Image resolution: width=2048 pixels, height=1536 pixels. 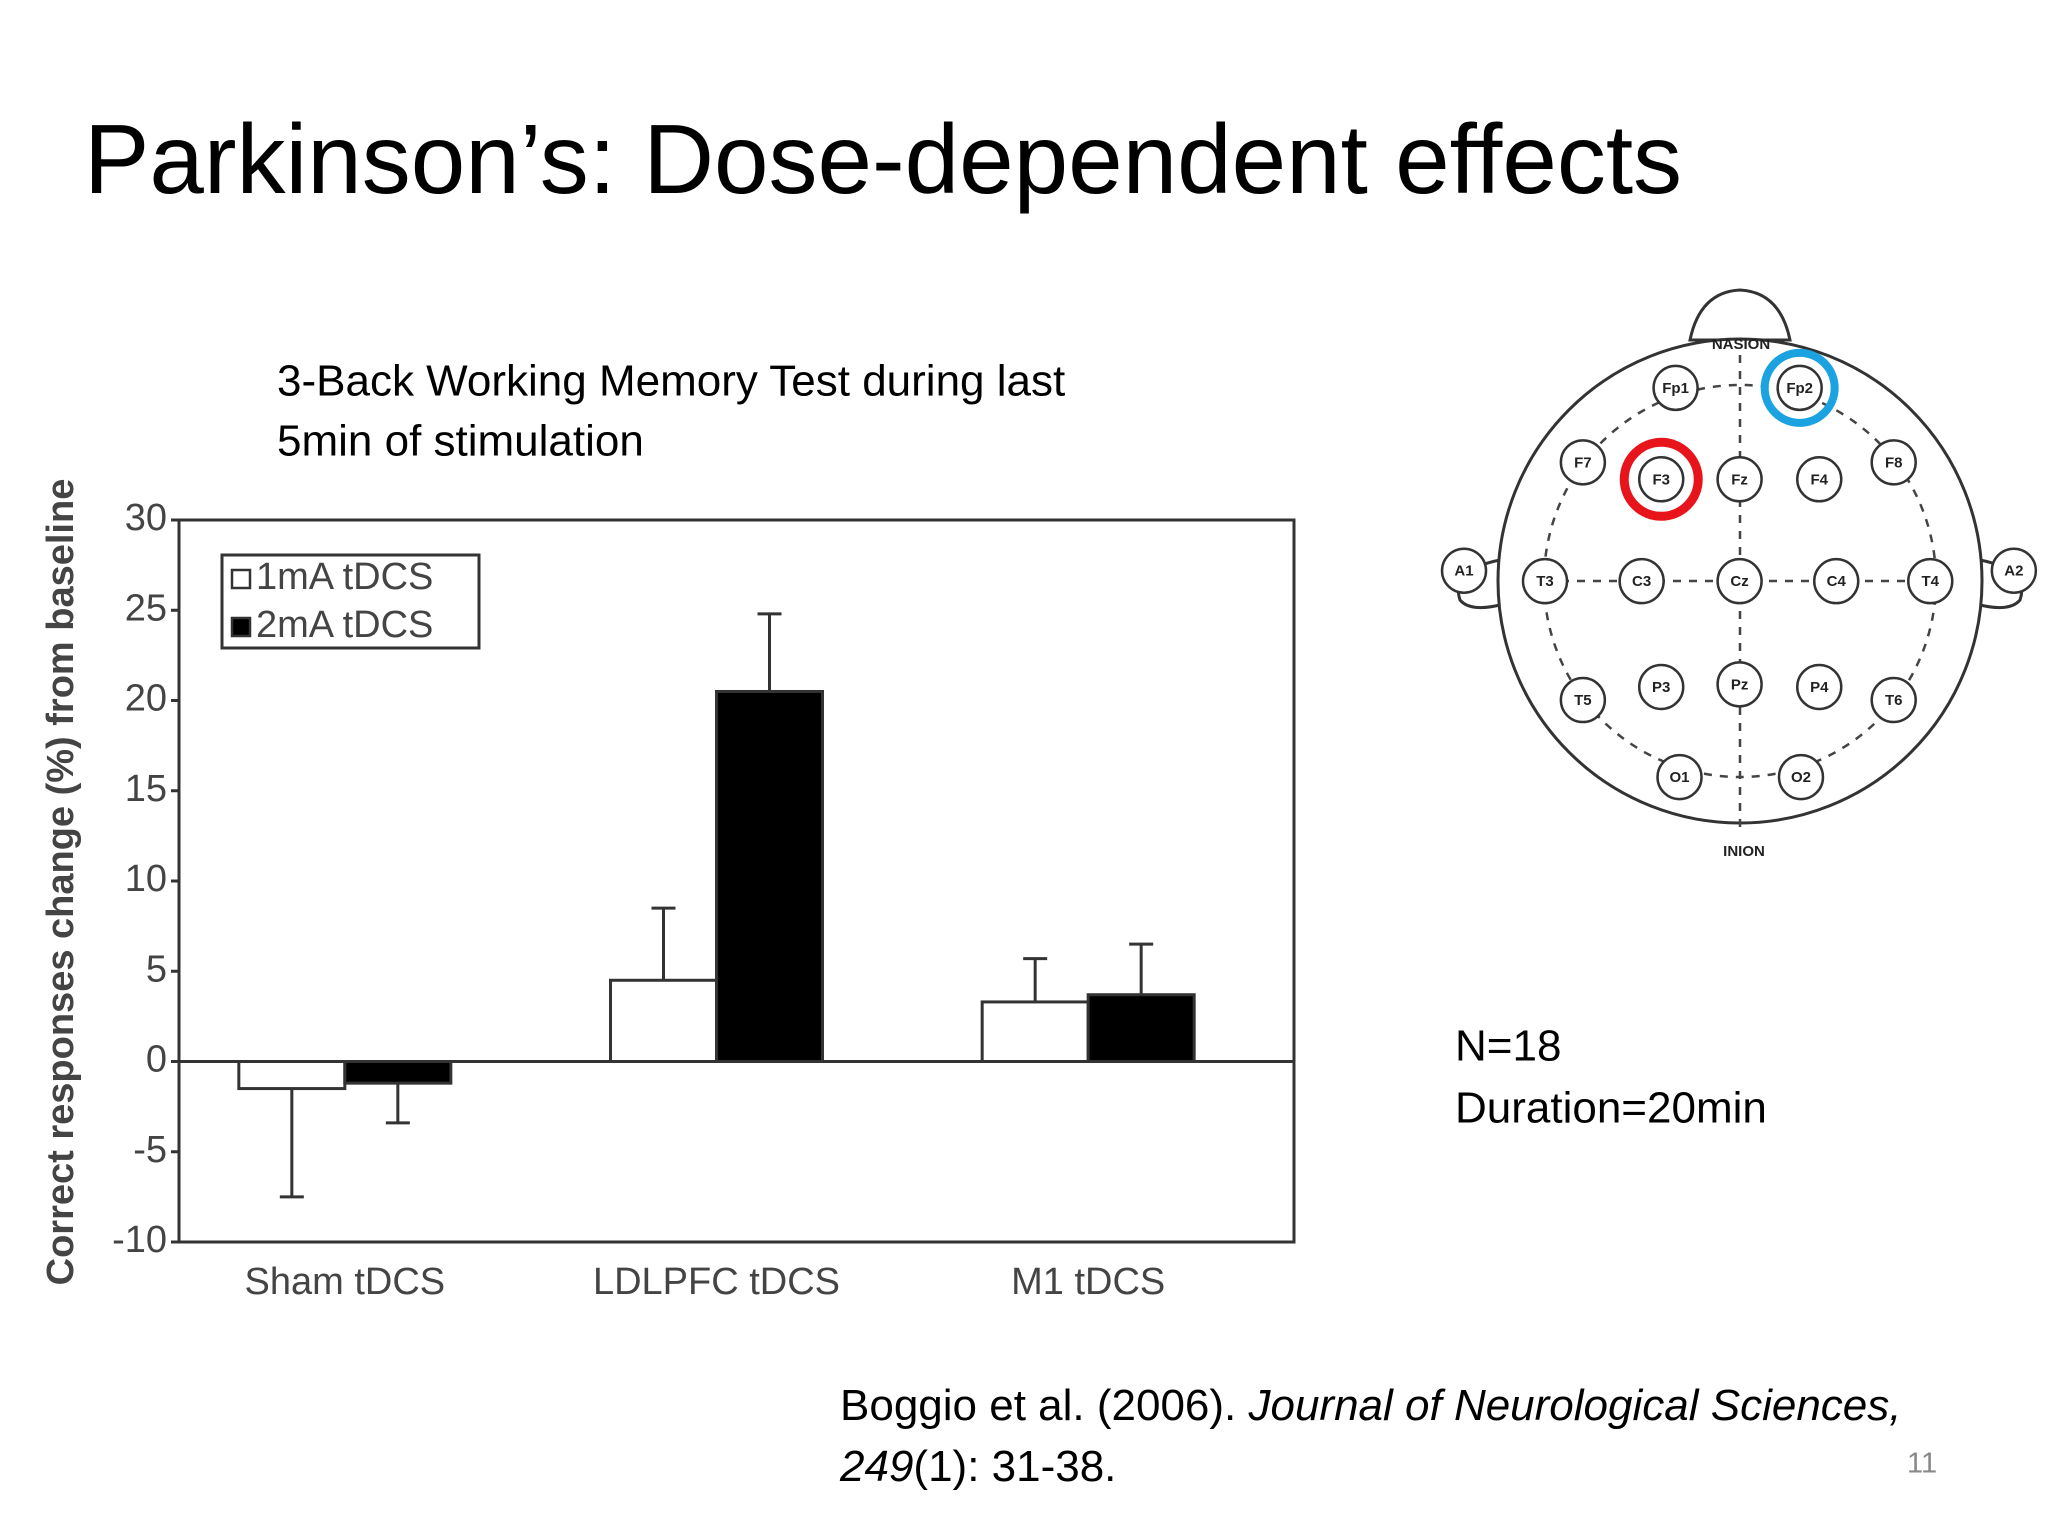 I want to click on electrode-label: C3, so click(x=1641, y=581).